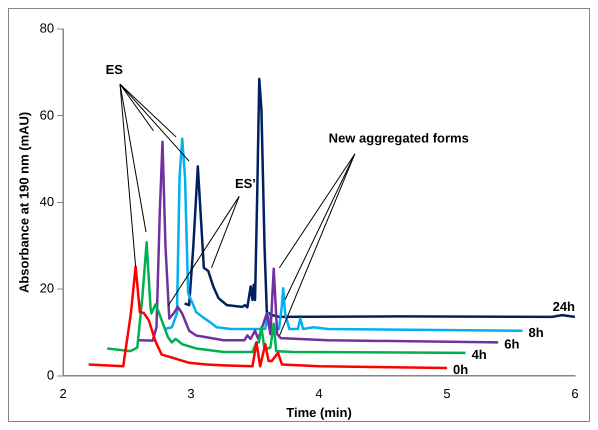 The width and height of the screenshot is (598, 430). What do you see at coordinates (63, 394) in the screenshot?
I see `x-tick-label: 2` at bounding box center [63, 394].